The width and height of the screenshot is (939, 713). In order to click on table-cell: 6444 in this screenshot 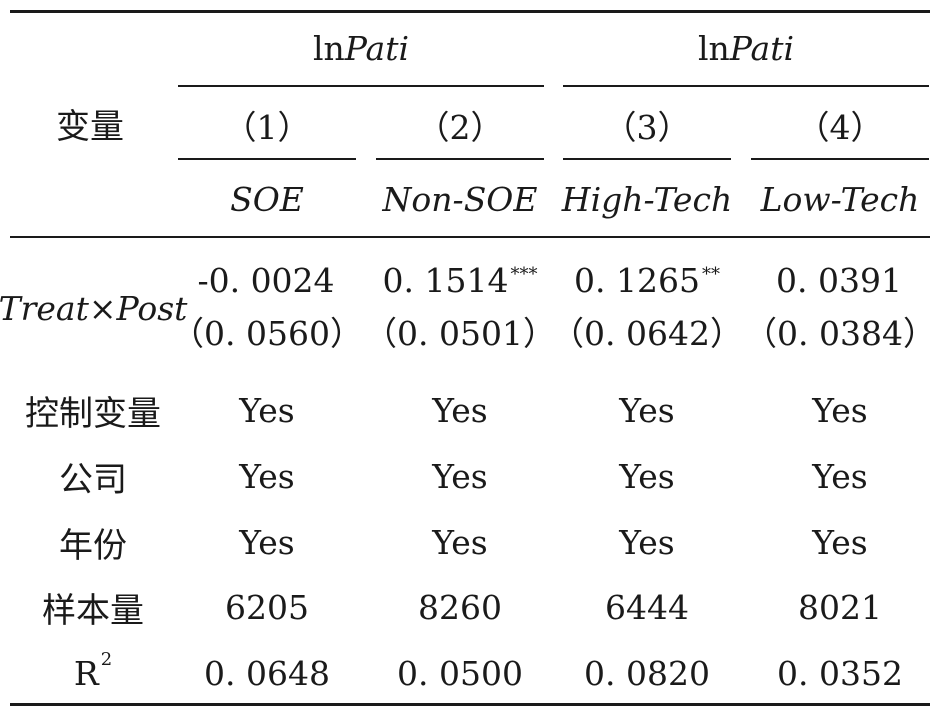, I will do `click(647, 607)`.